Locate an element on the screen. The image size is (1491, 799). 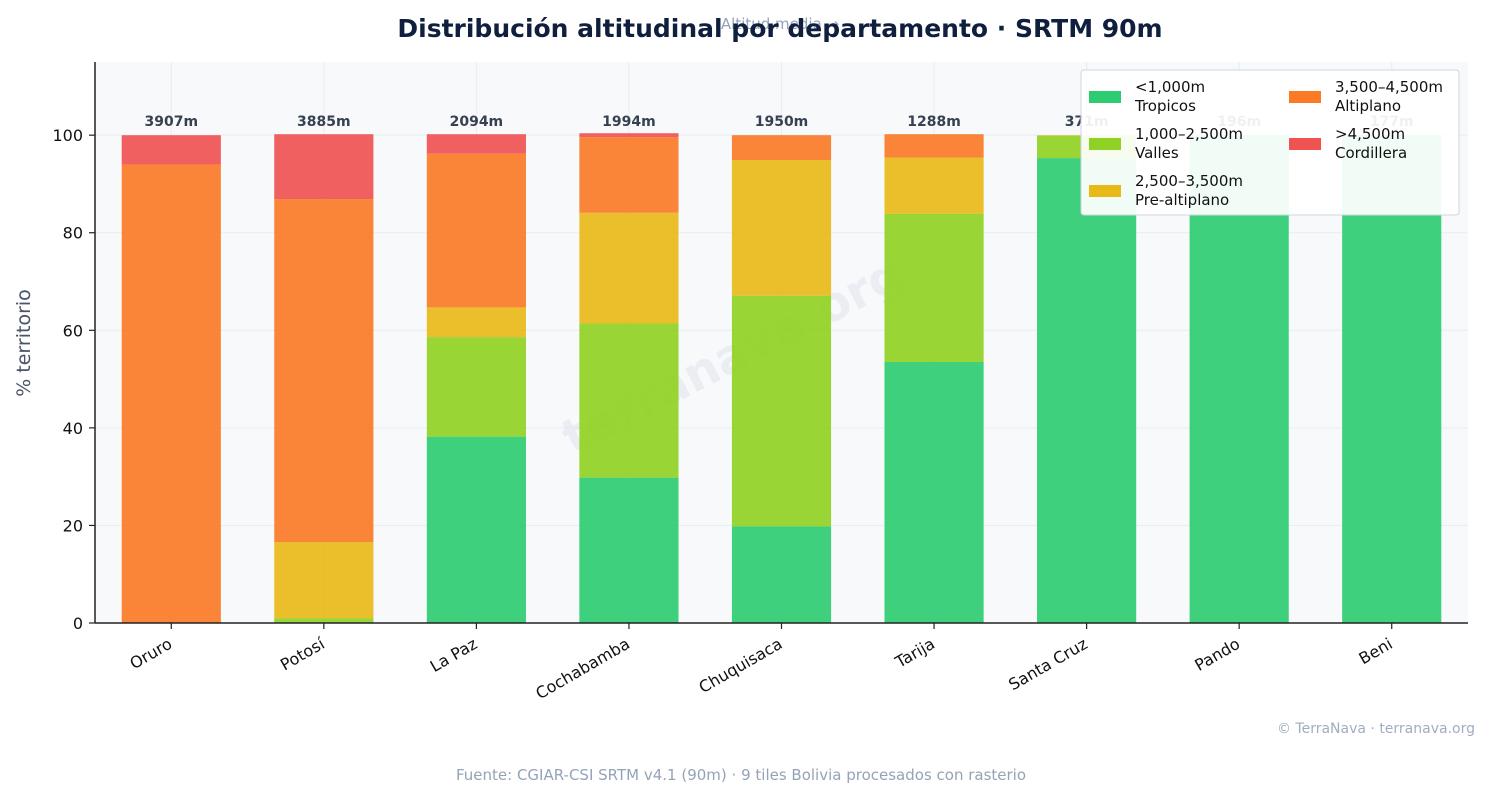
mean-altitude-label: 3907m is located at coordinates (171, 122).